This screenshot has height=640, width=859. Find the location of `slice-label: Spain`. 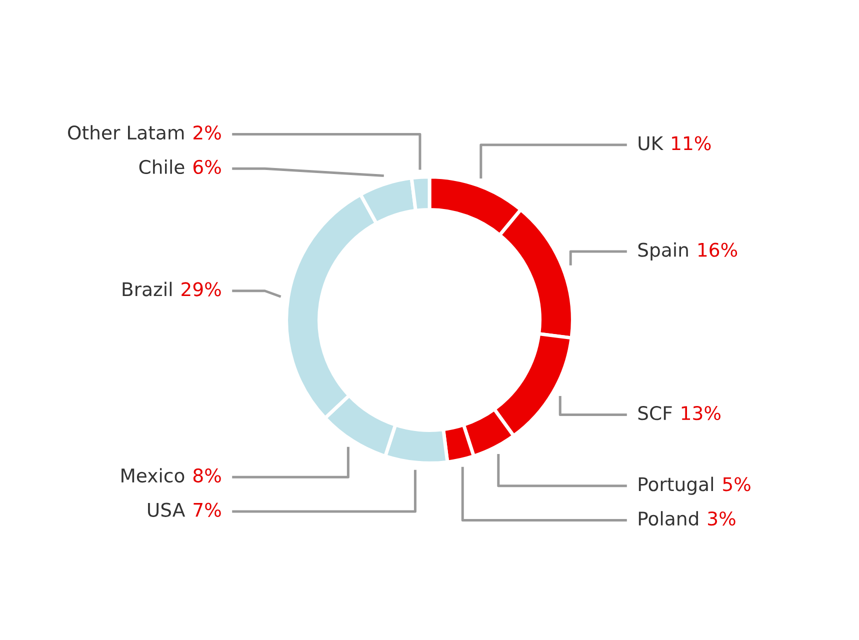

slice-label: Spain is located at coordinates (663, 251).